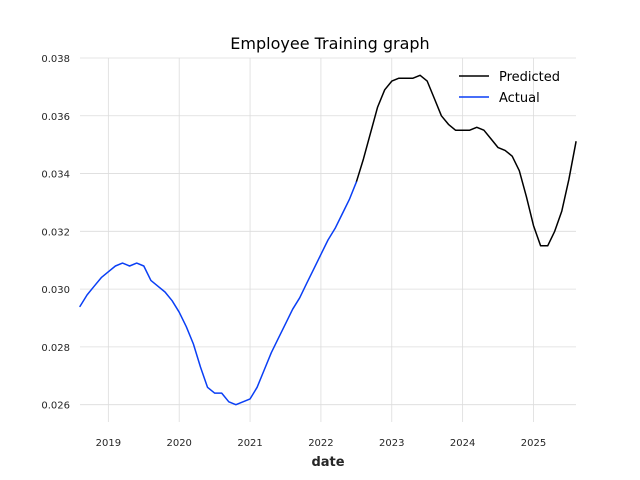  I want to click on y-tick-label: 0.028, so click(55, 348).